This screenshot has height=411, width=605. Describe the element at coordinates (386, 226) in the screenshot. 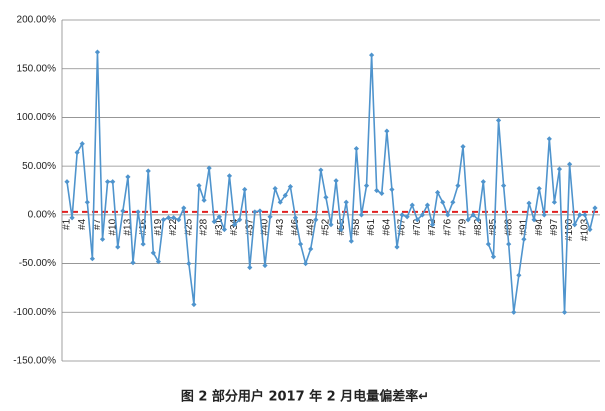

I see `x-tick-label: #64` at that location.